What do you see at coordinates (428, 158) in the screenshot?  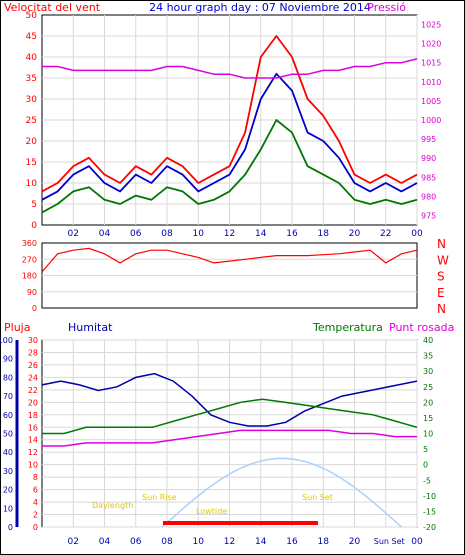 I see `pressure-tick-label: 990` at bounding box center [428, 158].